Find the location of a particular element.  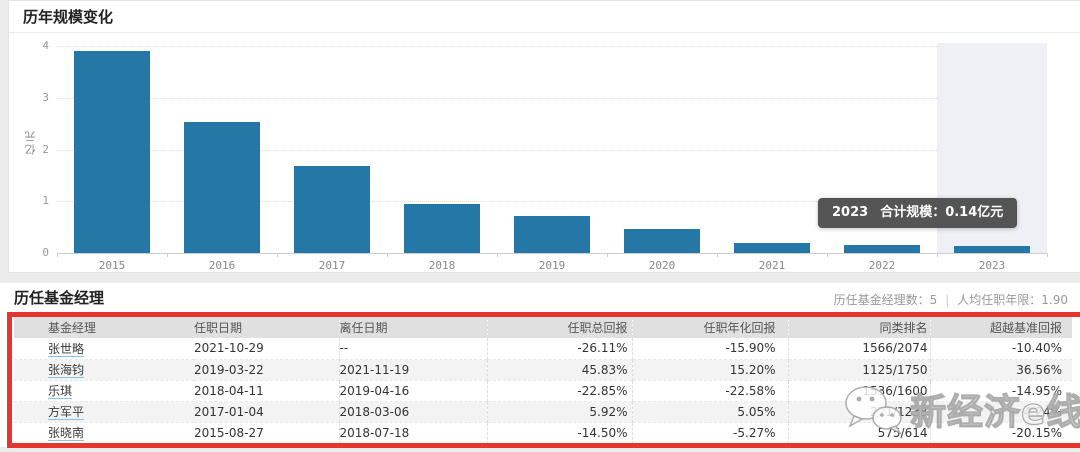

cell-start-date: 2018-04-11 is located at coordinates (229, 390).